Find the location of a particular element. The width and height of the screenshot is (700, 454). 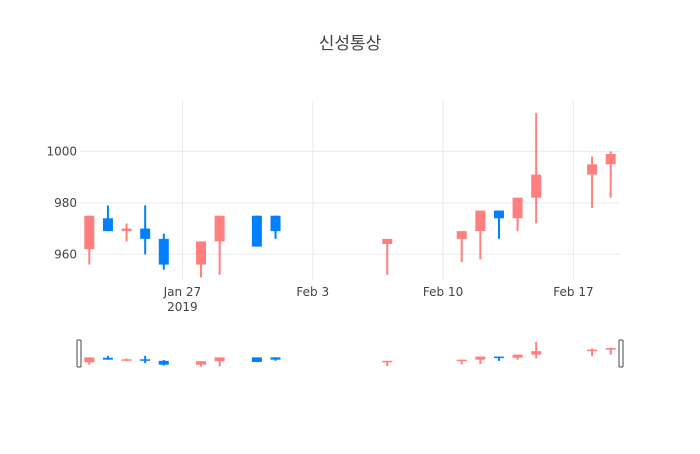

y-tick-label: 960 is located at coordinates (65, 254).